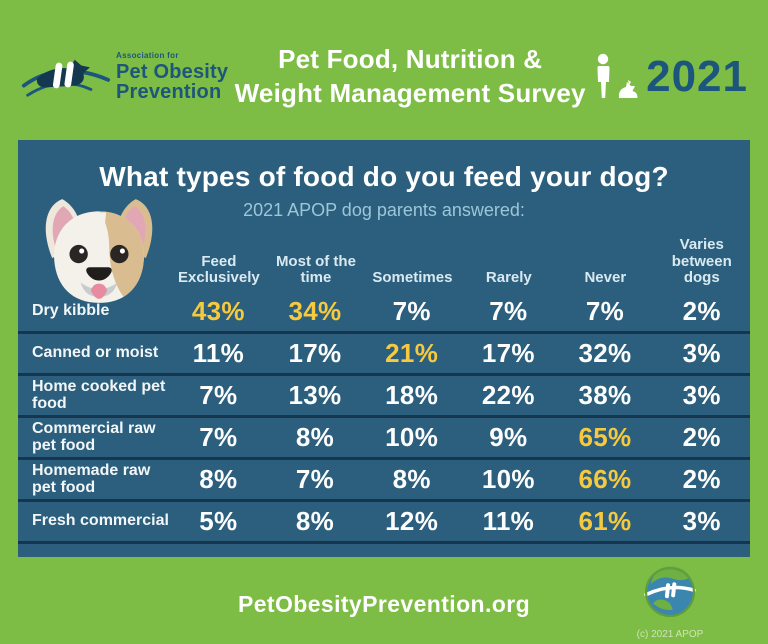 This screenshot has width=768, height=644. I want to click on person-and-dog-icon, so click(617, 75).